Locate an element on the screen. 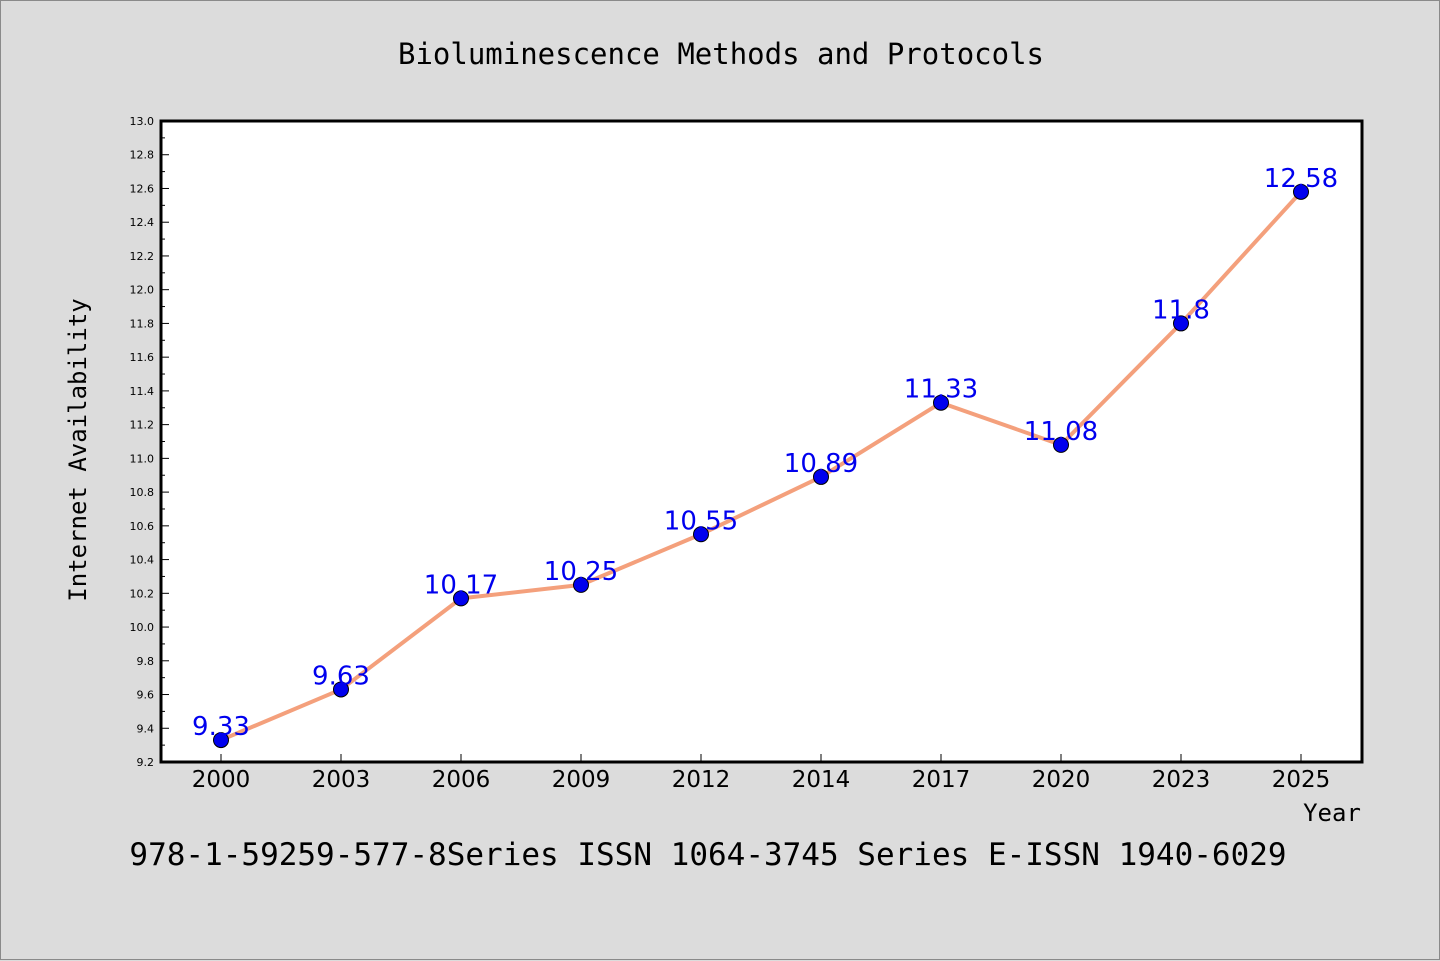 This screenshot has height=961, width=1440. y-tick-label: 11.2 is located at coordinates (142, 425).